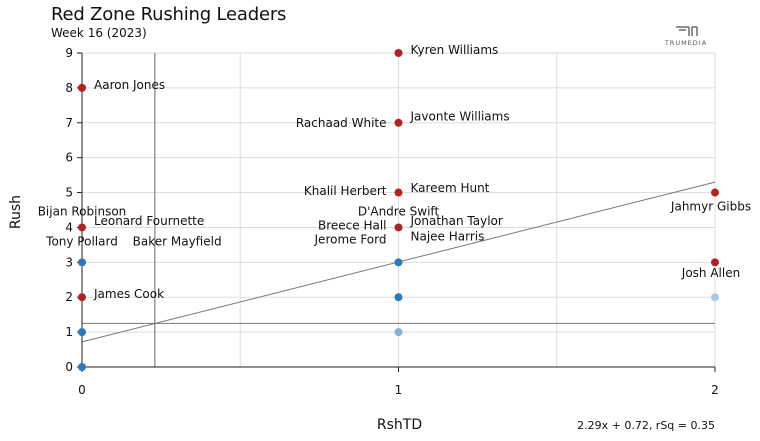 The image size is (760, 441). Describe the element at coordinates (450, 188) in the screenshot. I see `point-label: Kareem Hunt` at that location.